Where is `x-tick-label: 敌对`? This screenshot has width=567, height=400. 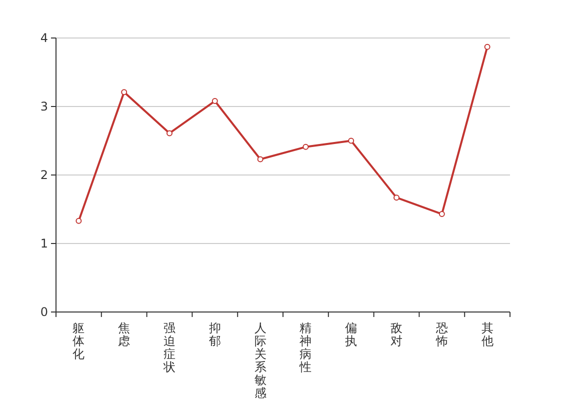 x-tick-label: 敌对 is located at coordinates (396, 334).